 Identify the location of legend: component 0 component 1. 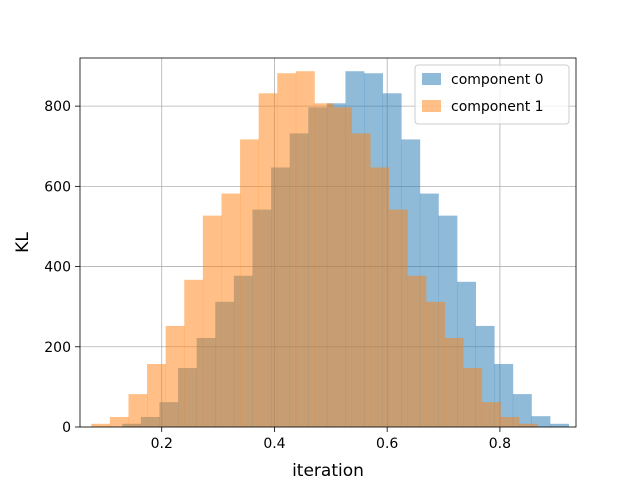
(492, 94).